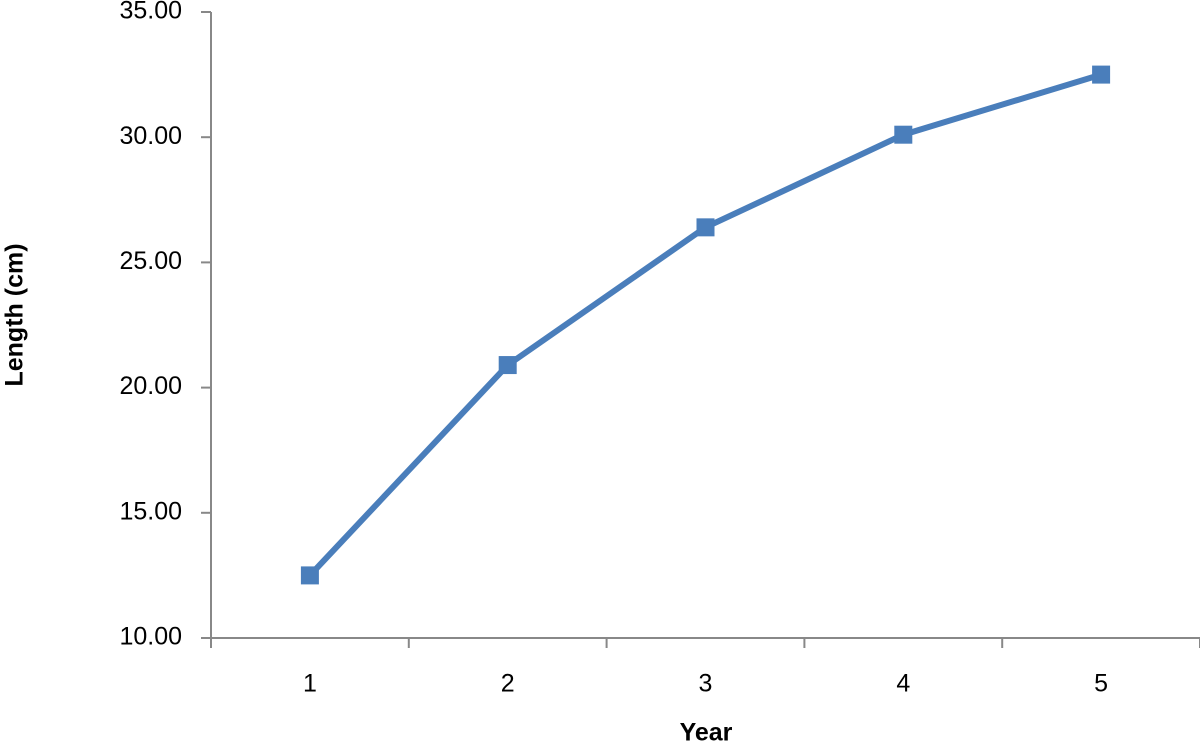 This screenshot has height=745, width=1200. What do you see at coordinates (310, 684) in the screenshot?
I see `x-tick-label: 1` at bounding box center [310, 684].